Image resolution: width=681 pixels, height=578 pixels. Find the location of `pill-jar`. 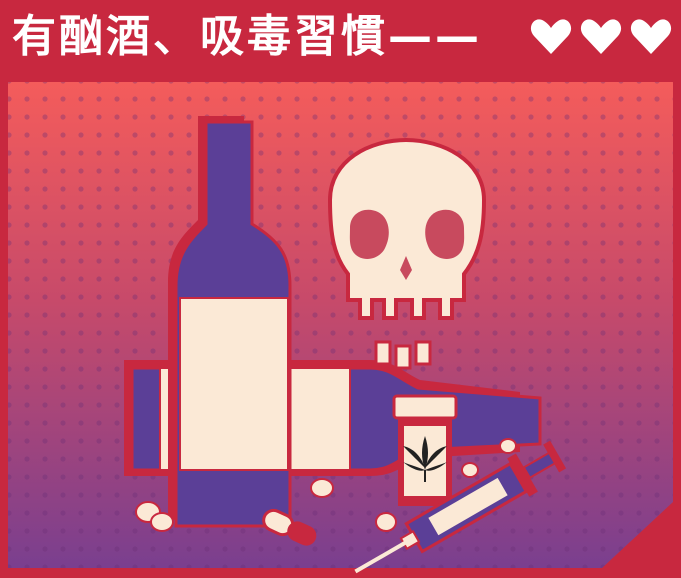

pill-jar is located at coordinates (425, 450).